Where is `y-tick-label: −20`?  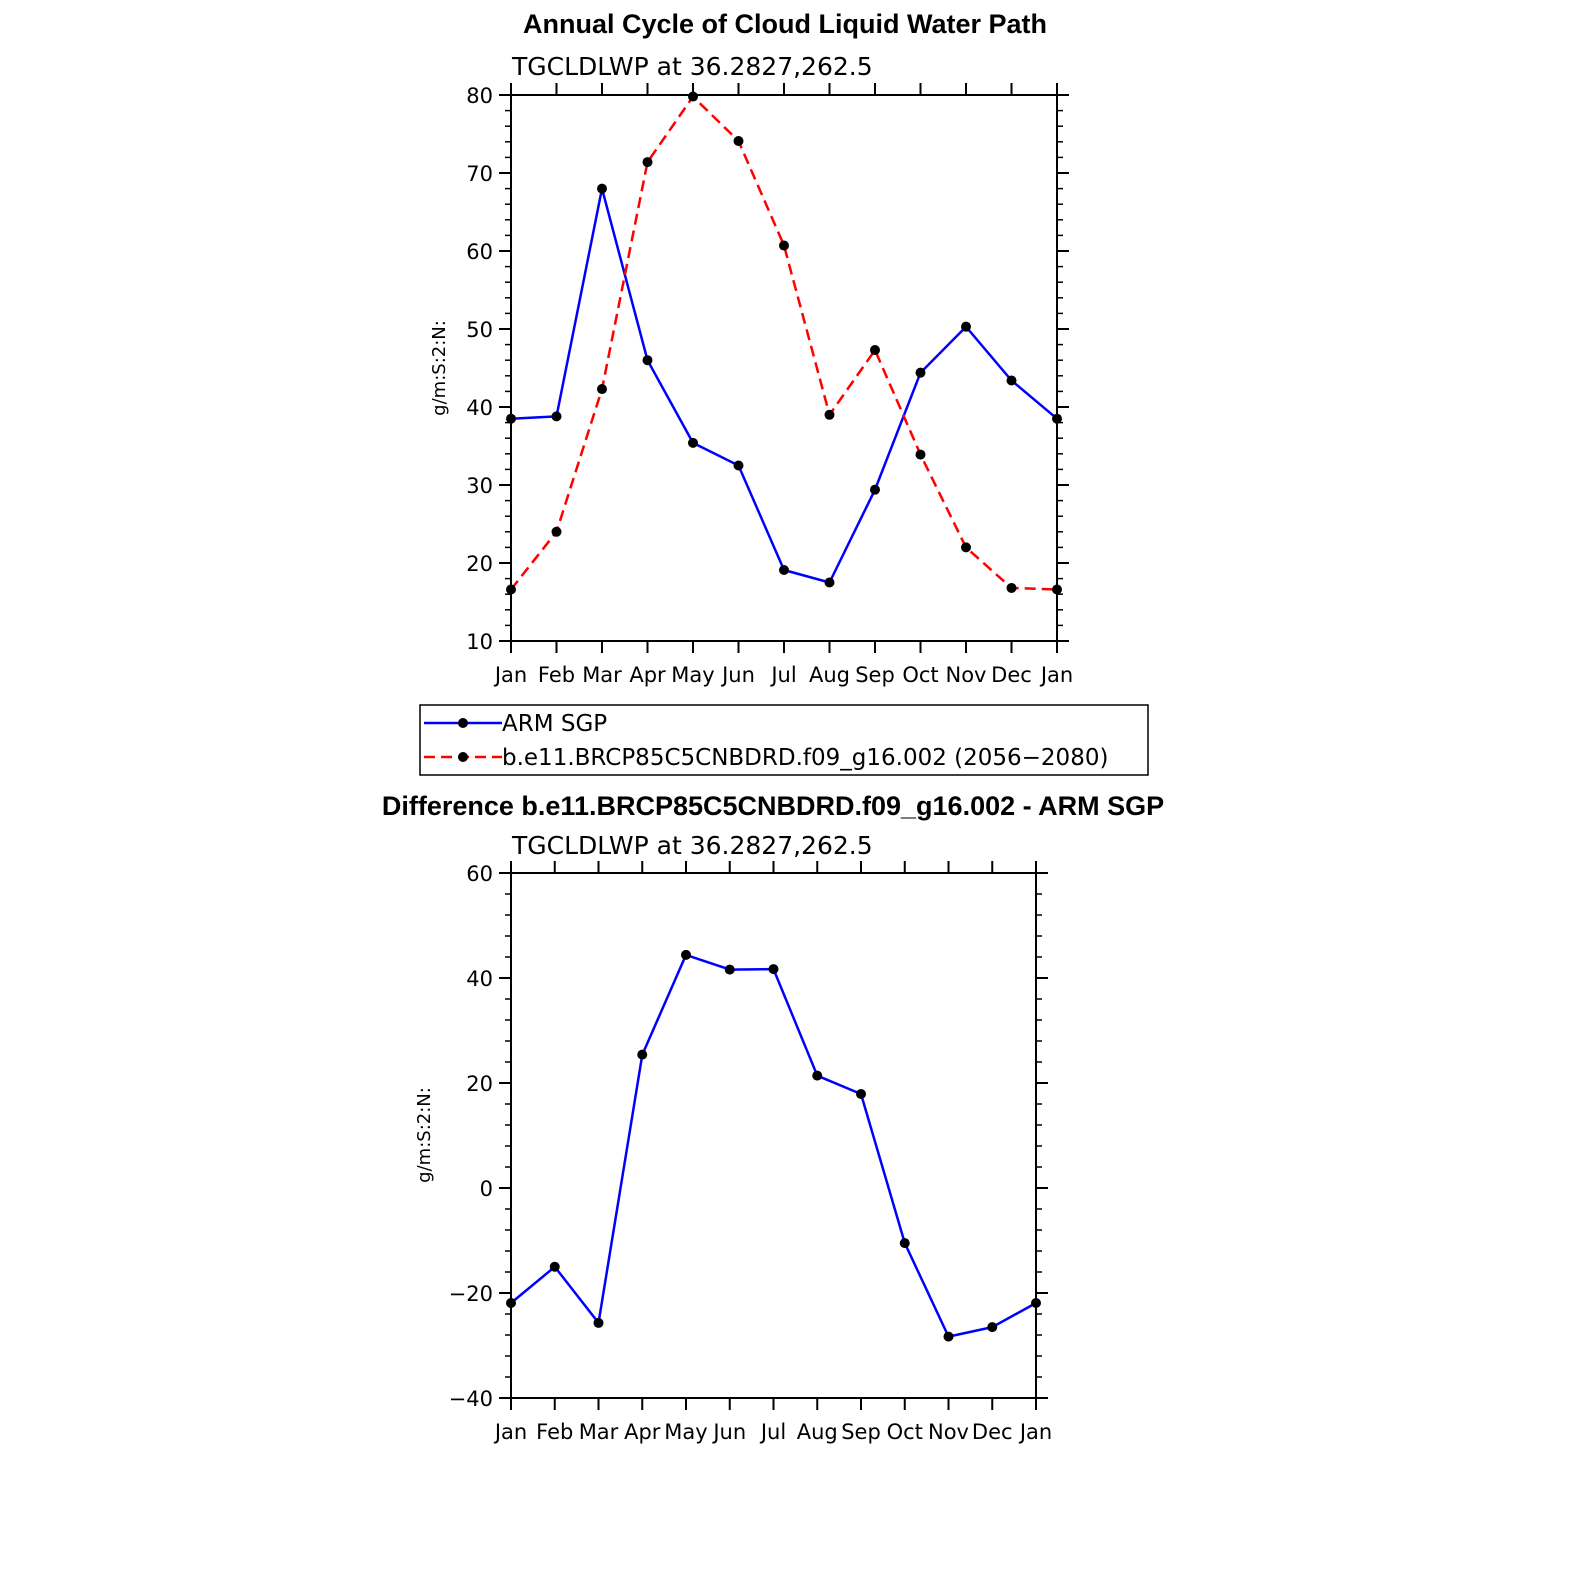 y-tick-label: −20 is located at coordinates (471, 1294).